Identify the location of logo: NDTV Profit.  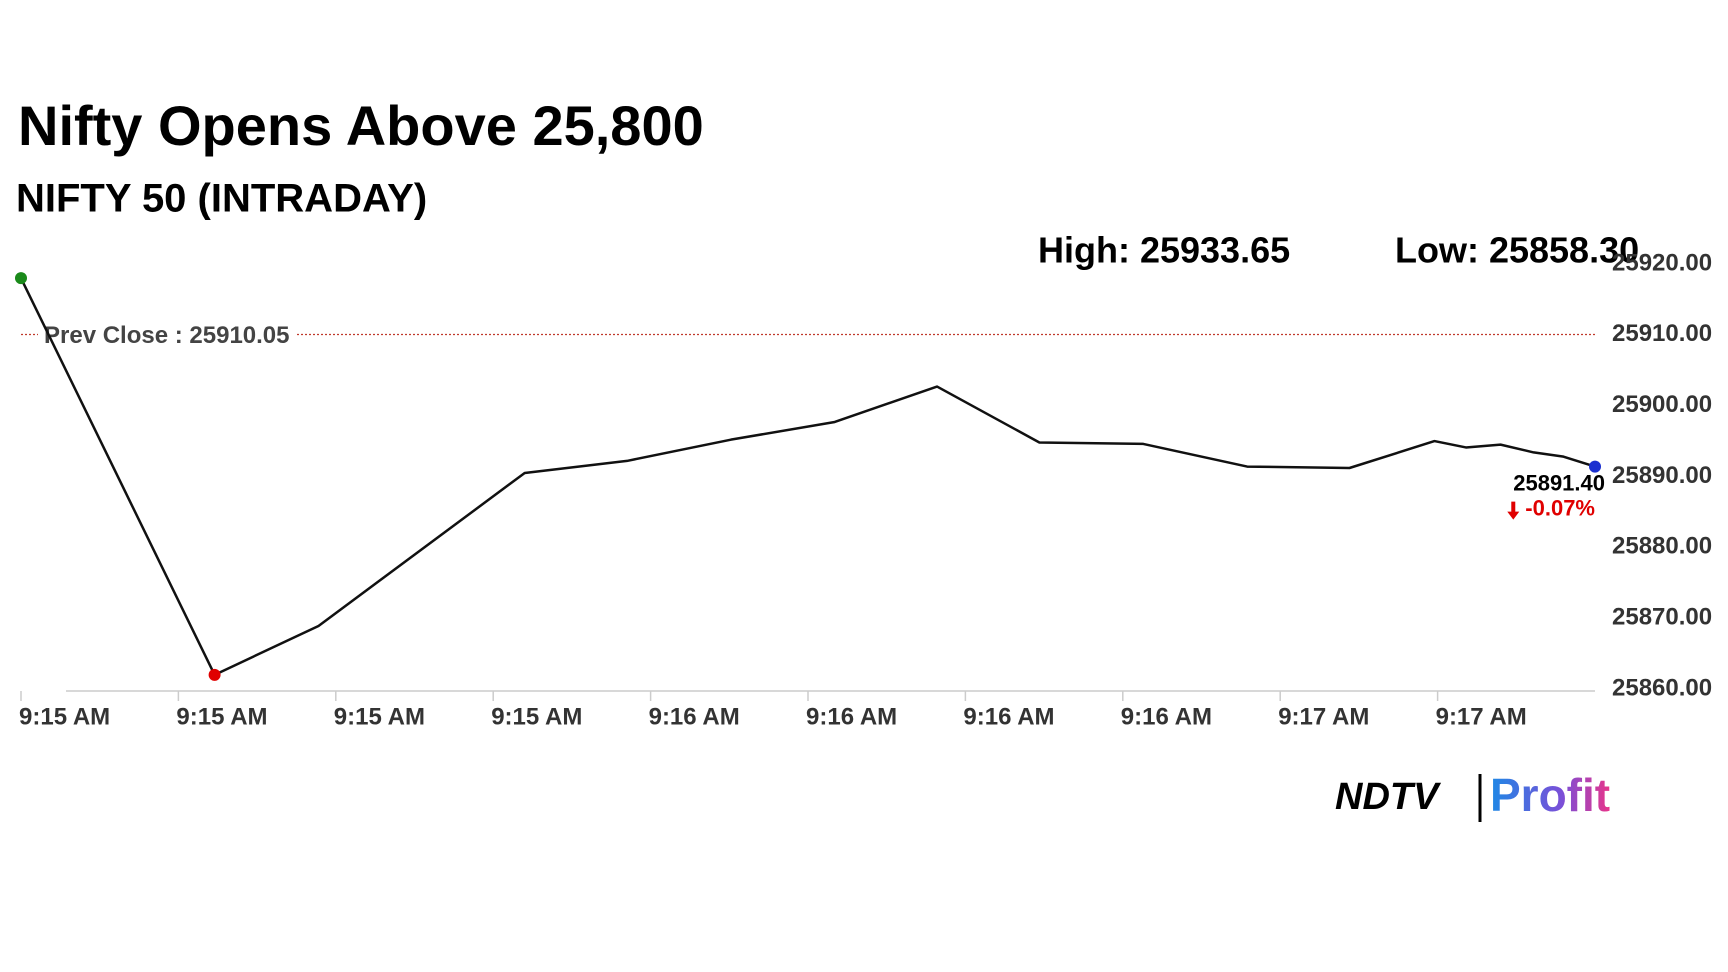
(1472, 795).